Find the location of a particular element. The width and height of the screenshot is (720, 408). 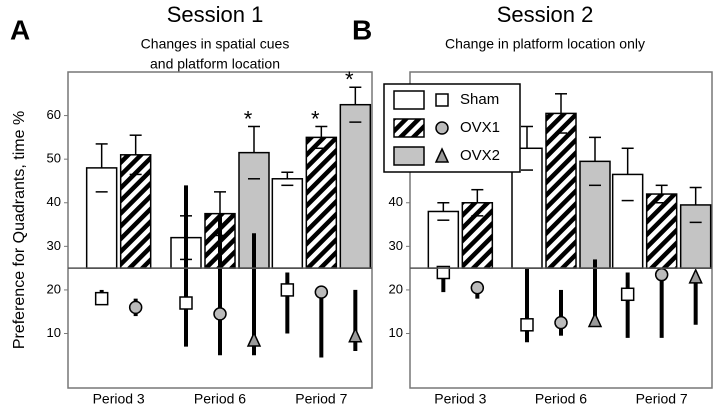

panel-subtitle: Change in platform location only is located at coordinates (545, 44).